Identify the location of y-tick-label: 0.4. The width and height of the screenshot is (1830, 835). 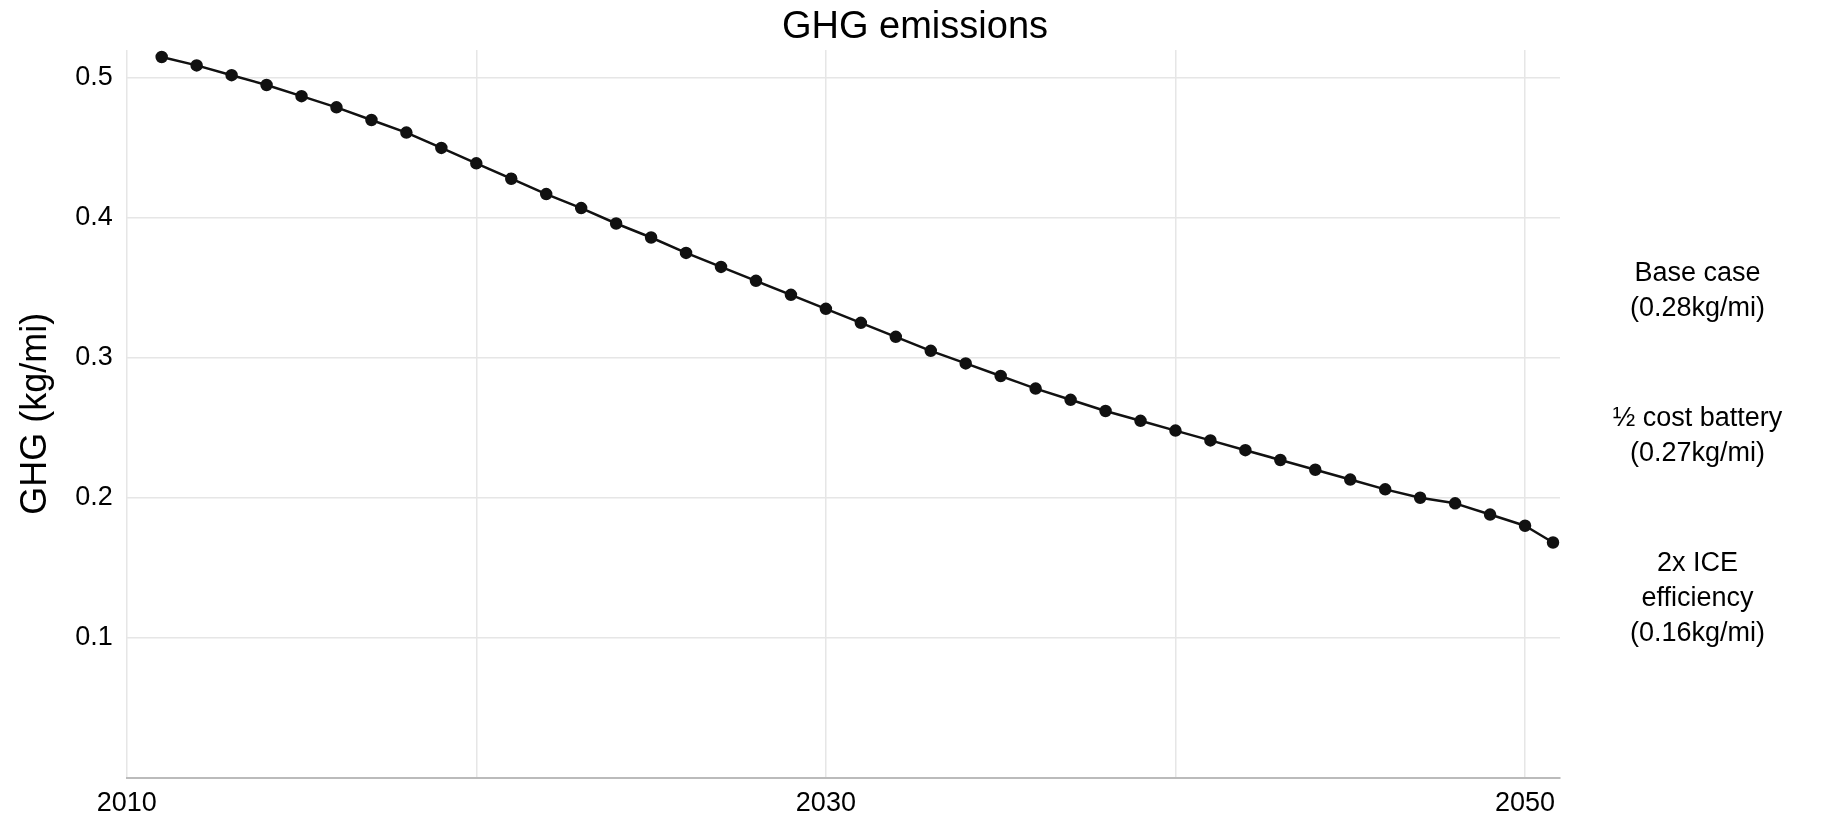
(94, 216).